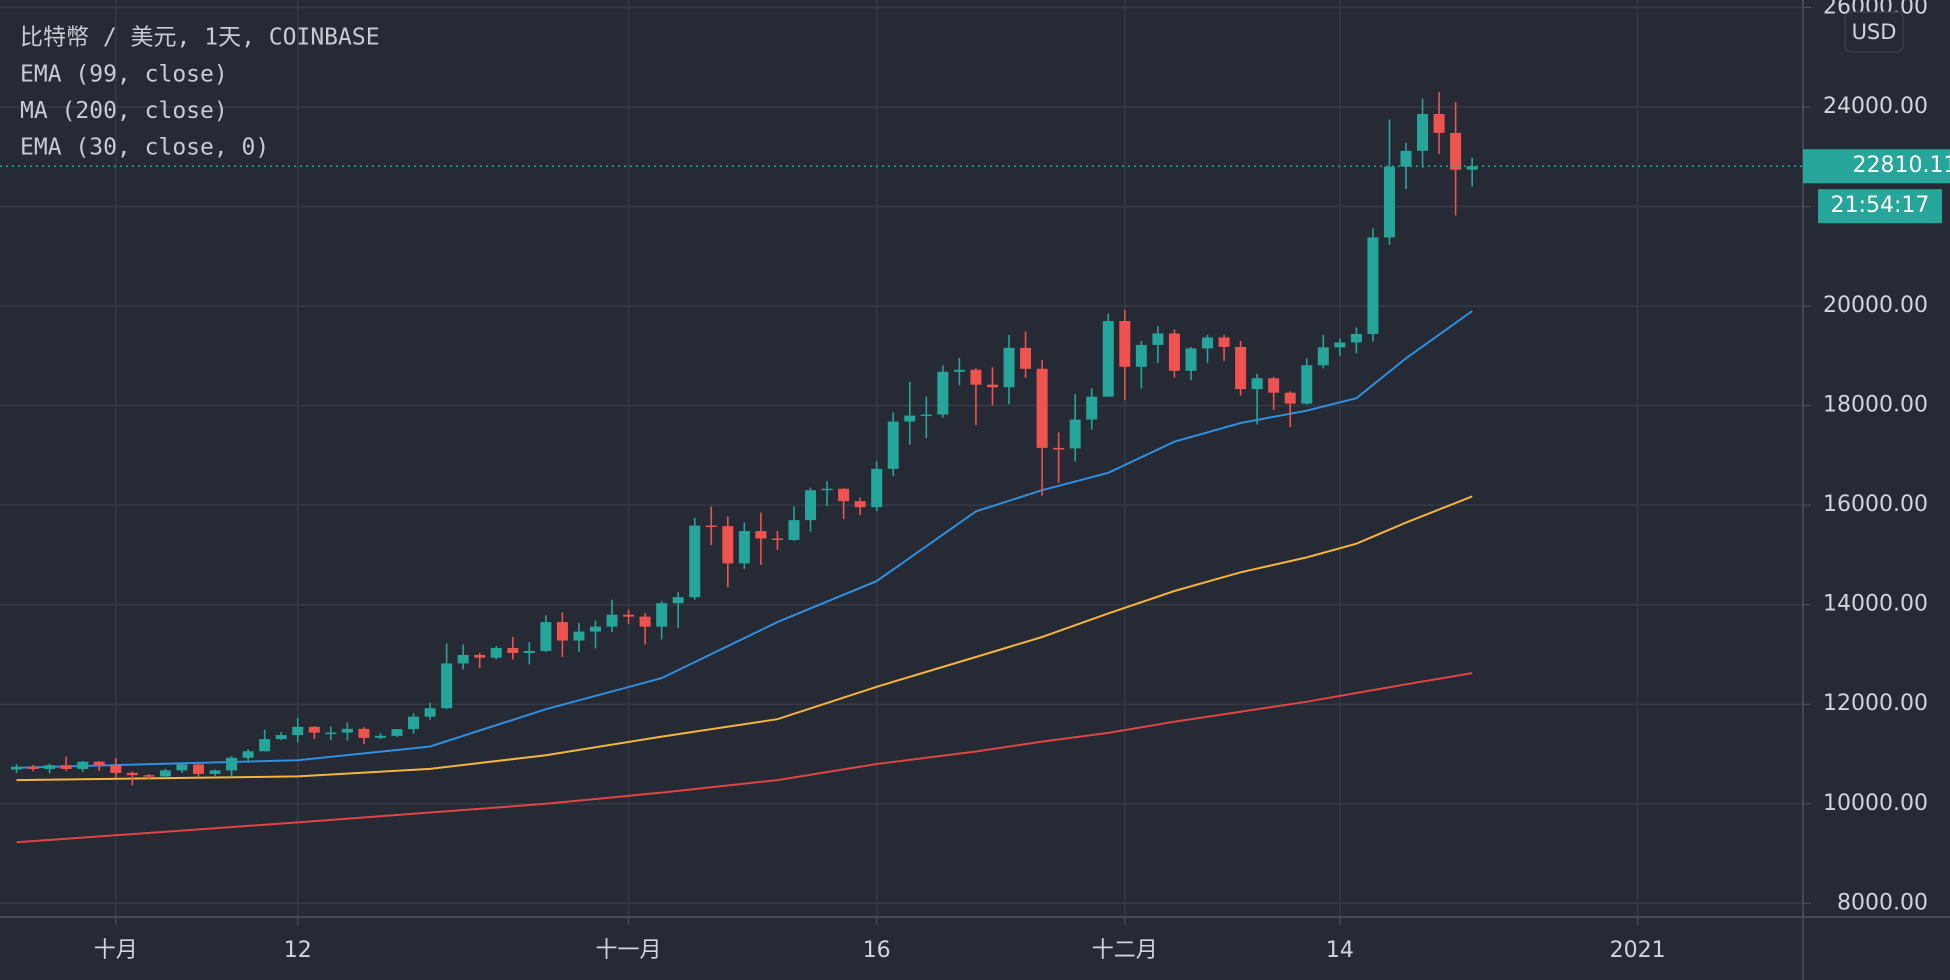 Image resolution: width=1950 pixels, height=980 pixels. I want to click on x-tick-label: 16, so click(877, 950).